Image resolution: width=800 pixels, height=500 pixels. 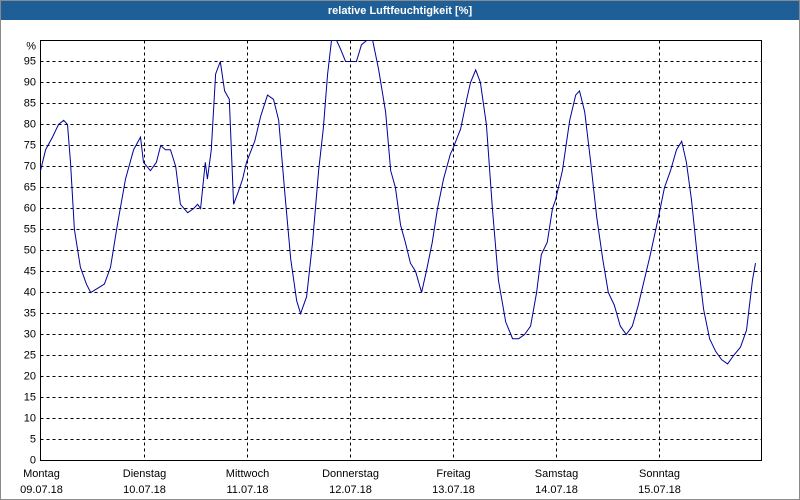 I want to click on y-tick-label: 95, so click(x=30, y=61).